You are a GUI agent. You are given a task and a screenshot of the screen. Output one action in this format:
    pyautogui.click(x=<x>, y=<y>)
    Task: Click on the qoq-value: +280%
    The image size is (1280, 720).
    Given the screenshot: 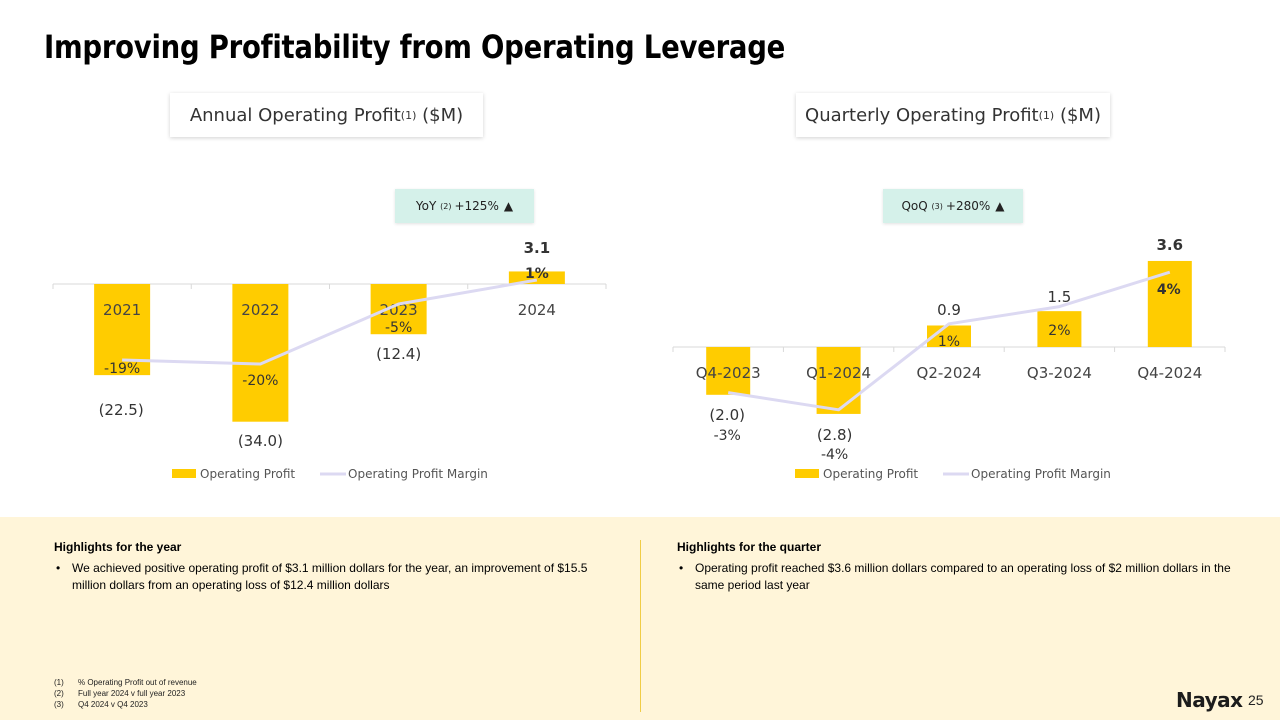 What is the action you would take?
    pyautogui.click(x=968, y=206)
    